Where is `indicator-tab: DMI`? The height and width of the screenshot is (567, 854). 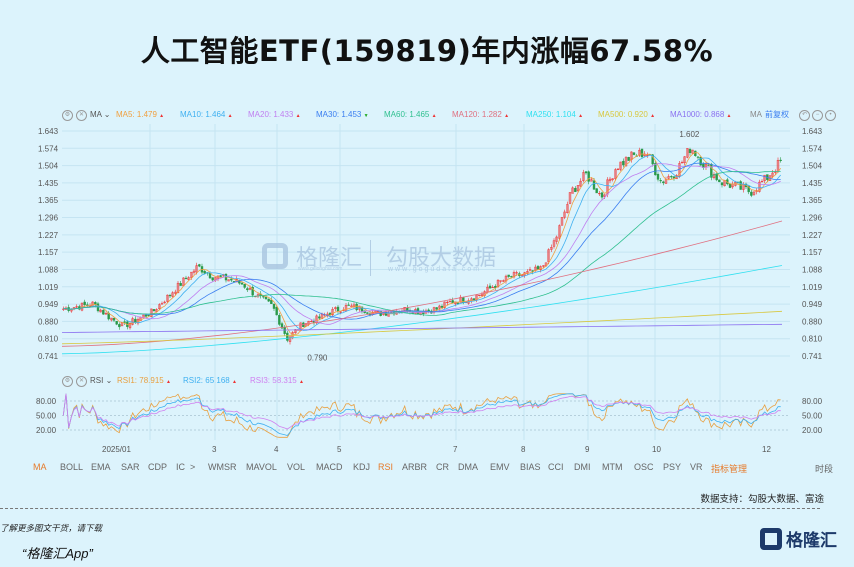
indicator-tab: DMI is located at coordinates (582, 467).